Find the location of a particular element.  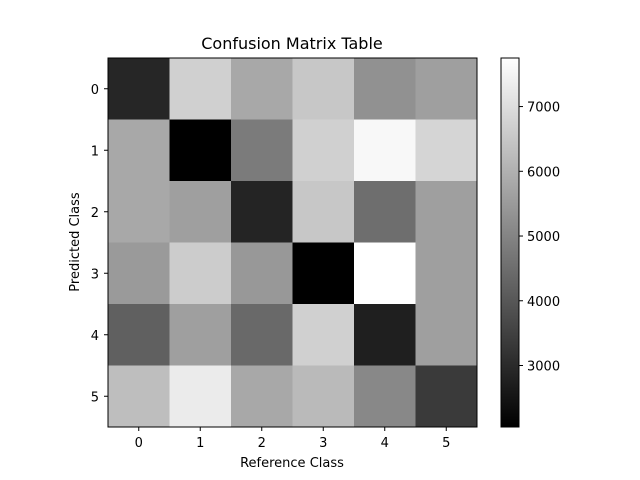

x-tick-label-4: 4 is located at coordinates (385, 443).